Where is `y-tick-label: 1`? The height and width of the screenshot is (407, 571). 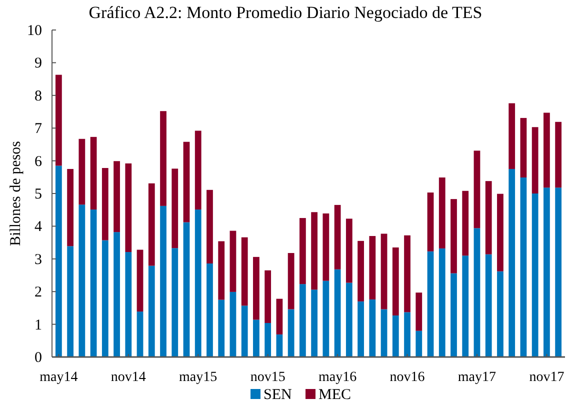
y-tick-label: 1 is located at coordinates (38, 325).